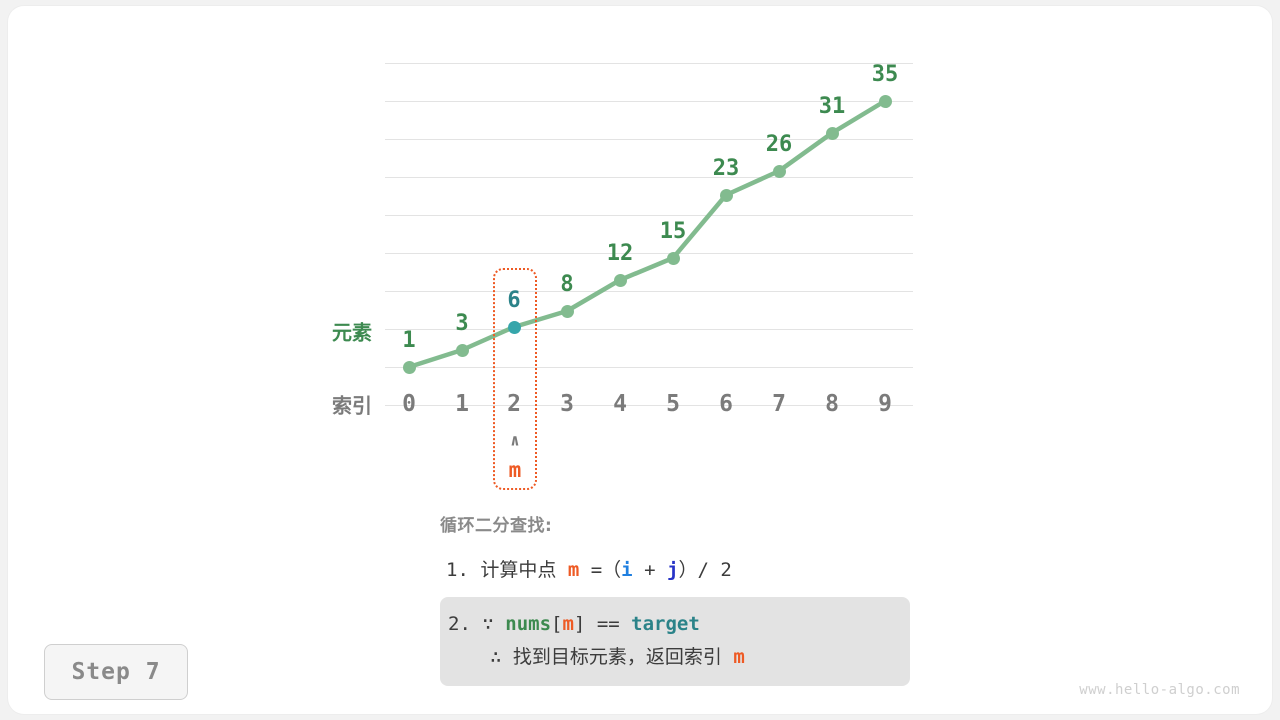 The image size is (1280, 720). I want to click on index-label-2: 2, so click(514, 404).